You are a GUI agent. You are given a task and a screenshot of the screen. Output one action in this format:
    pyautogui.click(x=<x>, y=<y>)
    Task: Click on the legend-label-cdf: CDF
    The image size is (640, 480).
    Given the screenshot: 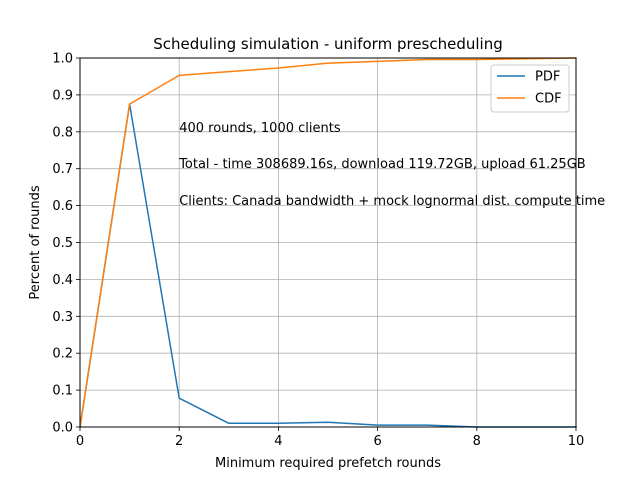 What is the action you would take?
    pyautogui.click(x=548, y=99)
    